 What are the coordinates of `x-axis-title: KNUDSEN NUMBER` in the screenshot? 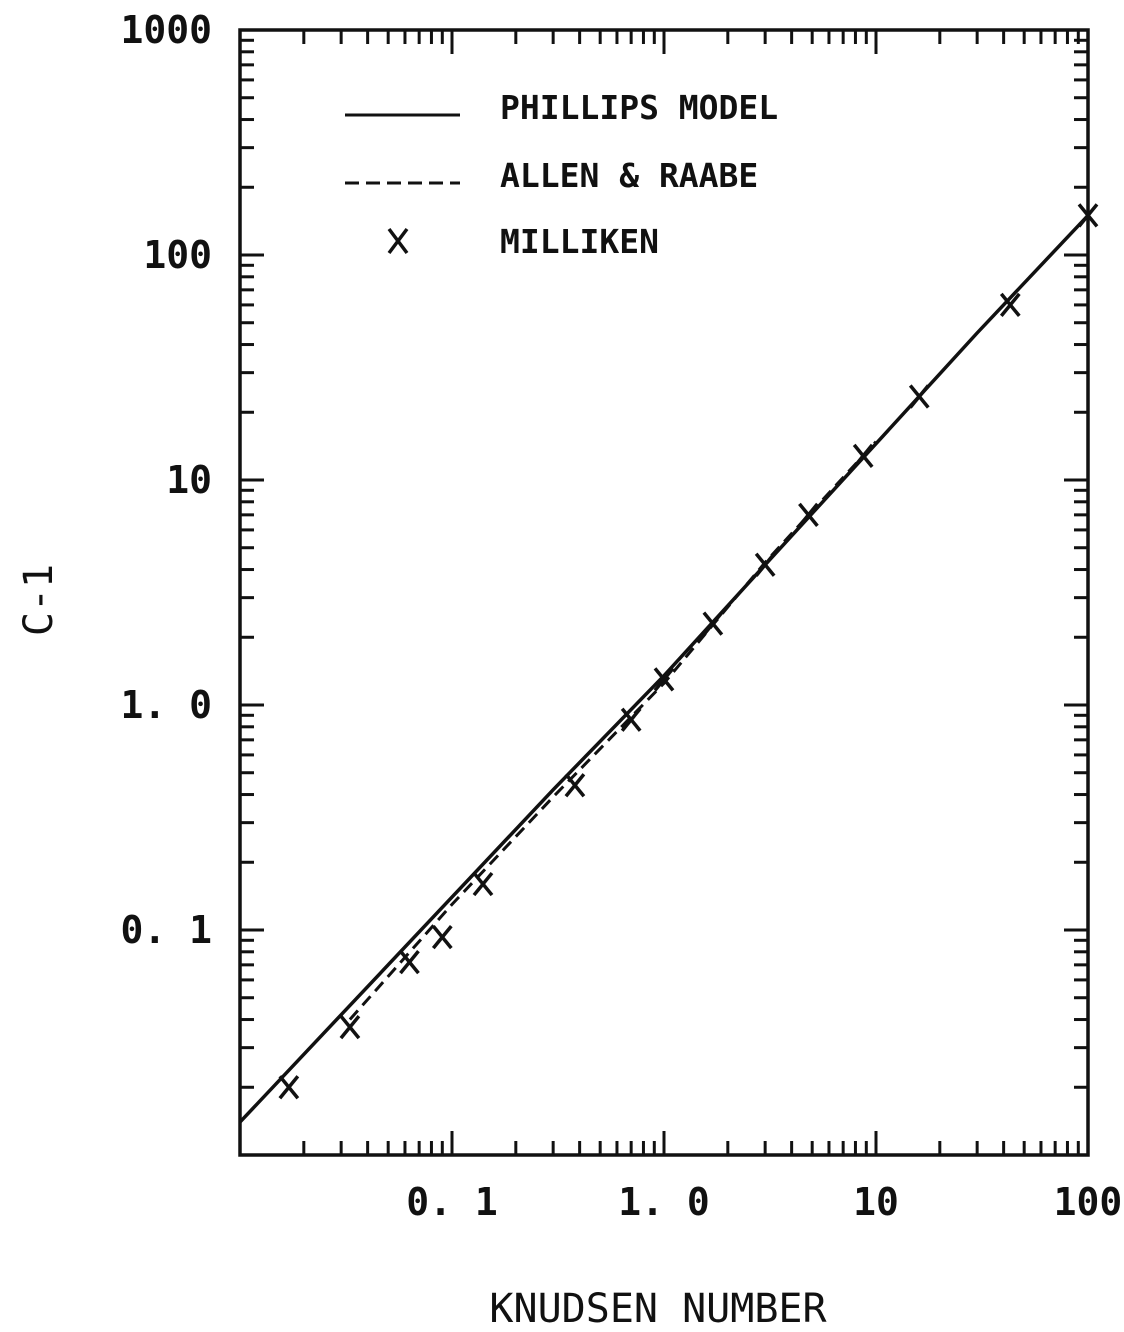 It's located at (658, 1309).